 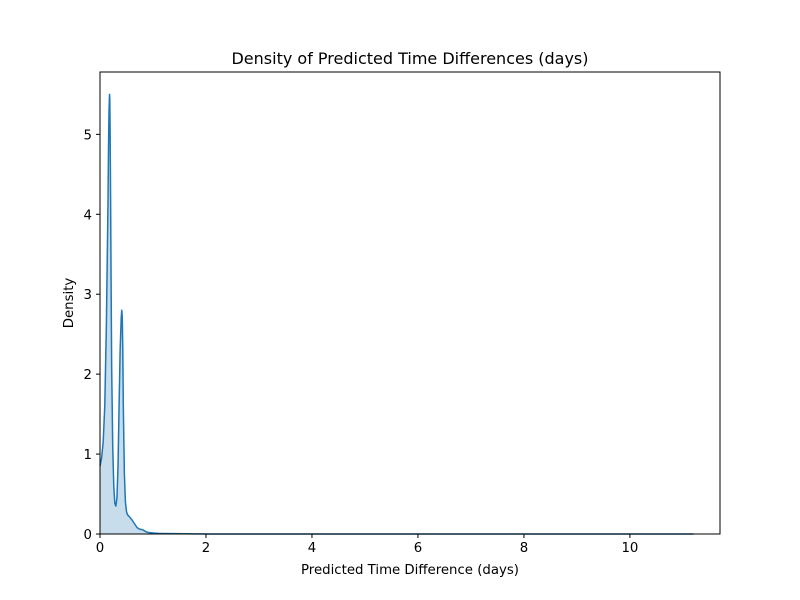 What do you see at coordinates (69, 303) in the screenshot?
I see `y-axis-label: Density` at bounding box center [69, 303].